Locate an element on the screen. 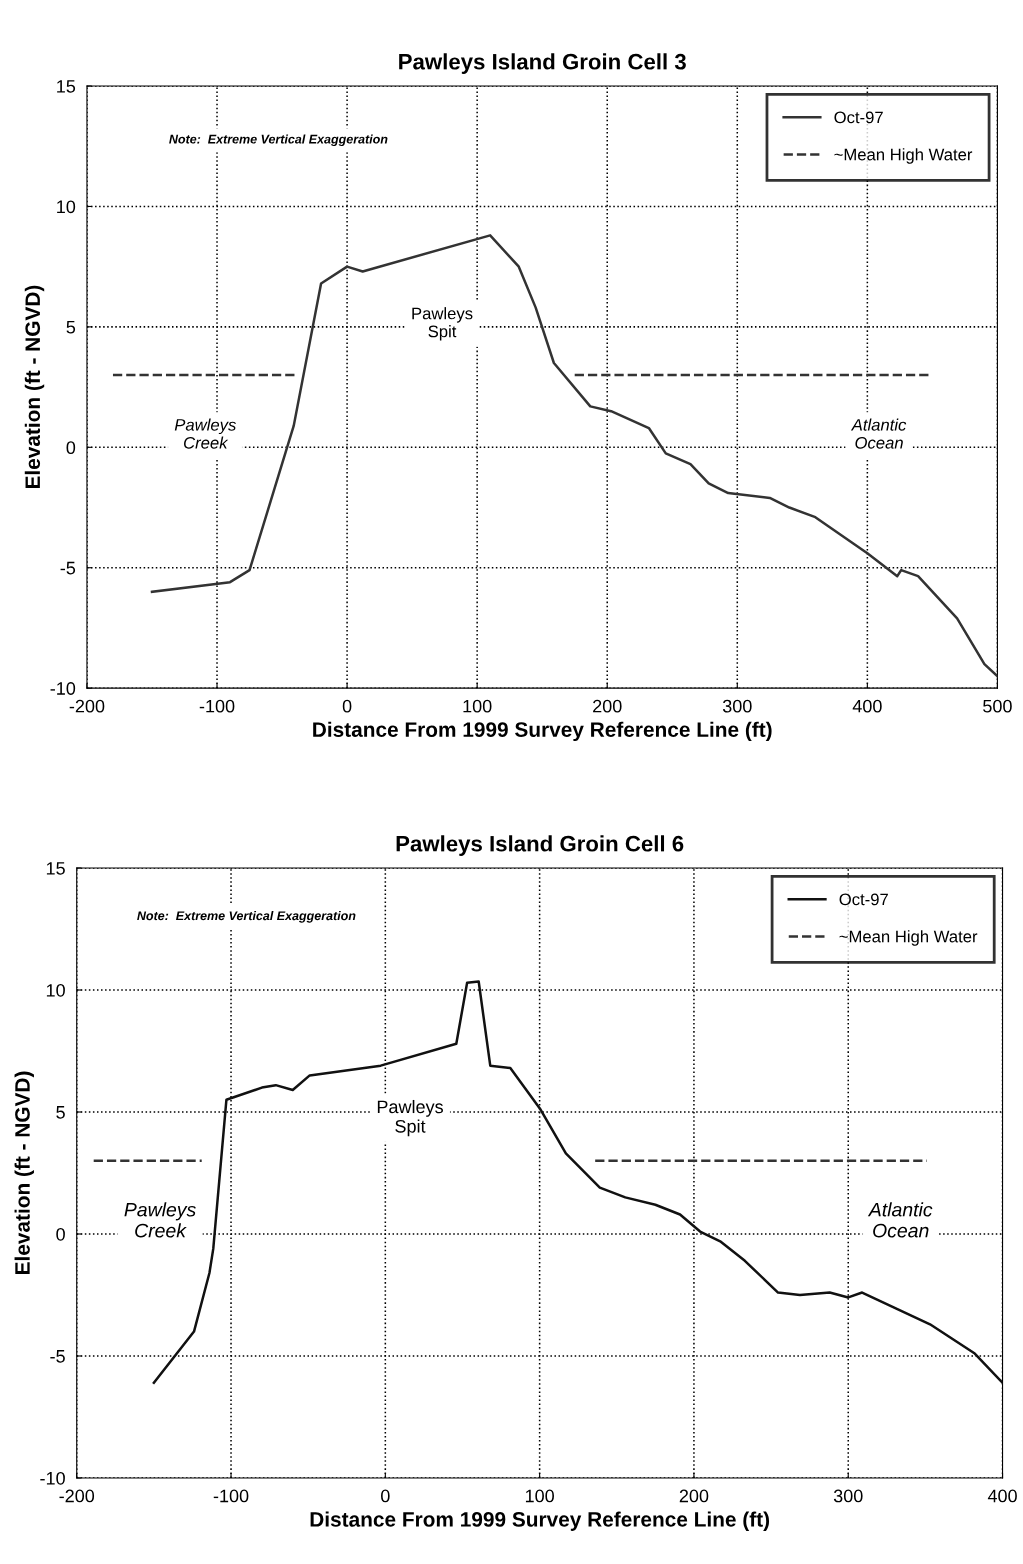  x-tick-label: 500 is located at coordinates (997, 706).